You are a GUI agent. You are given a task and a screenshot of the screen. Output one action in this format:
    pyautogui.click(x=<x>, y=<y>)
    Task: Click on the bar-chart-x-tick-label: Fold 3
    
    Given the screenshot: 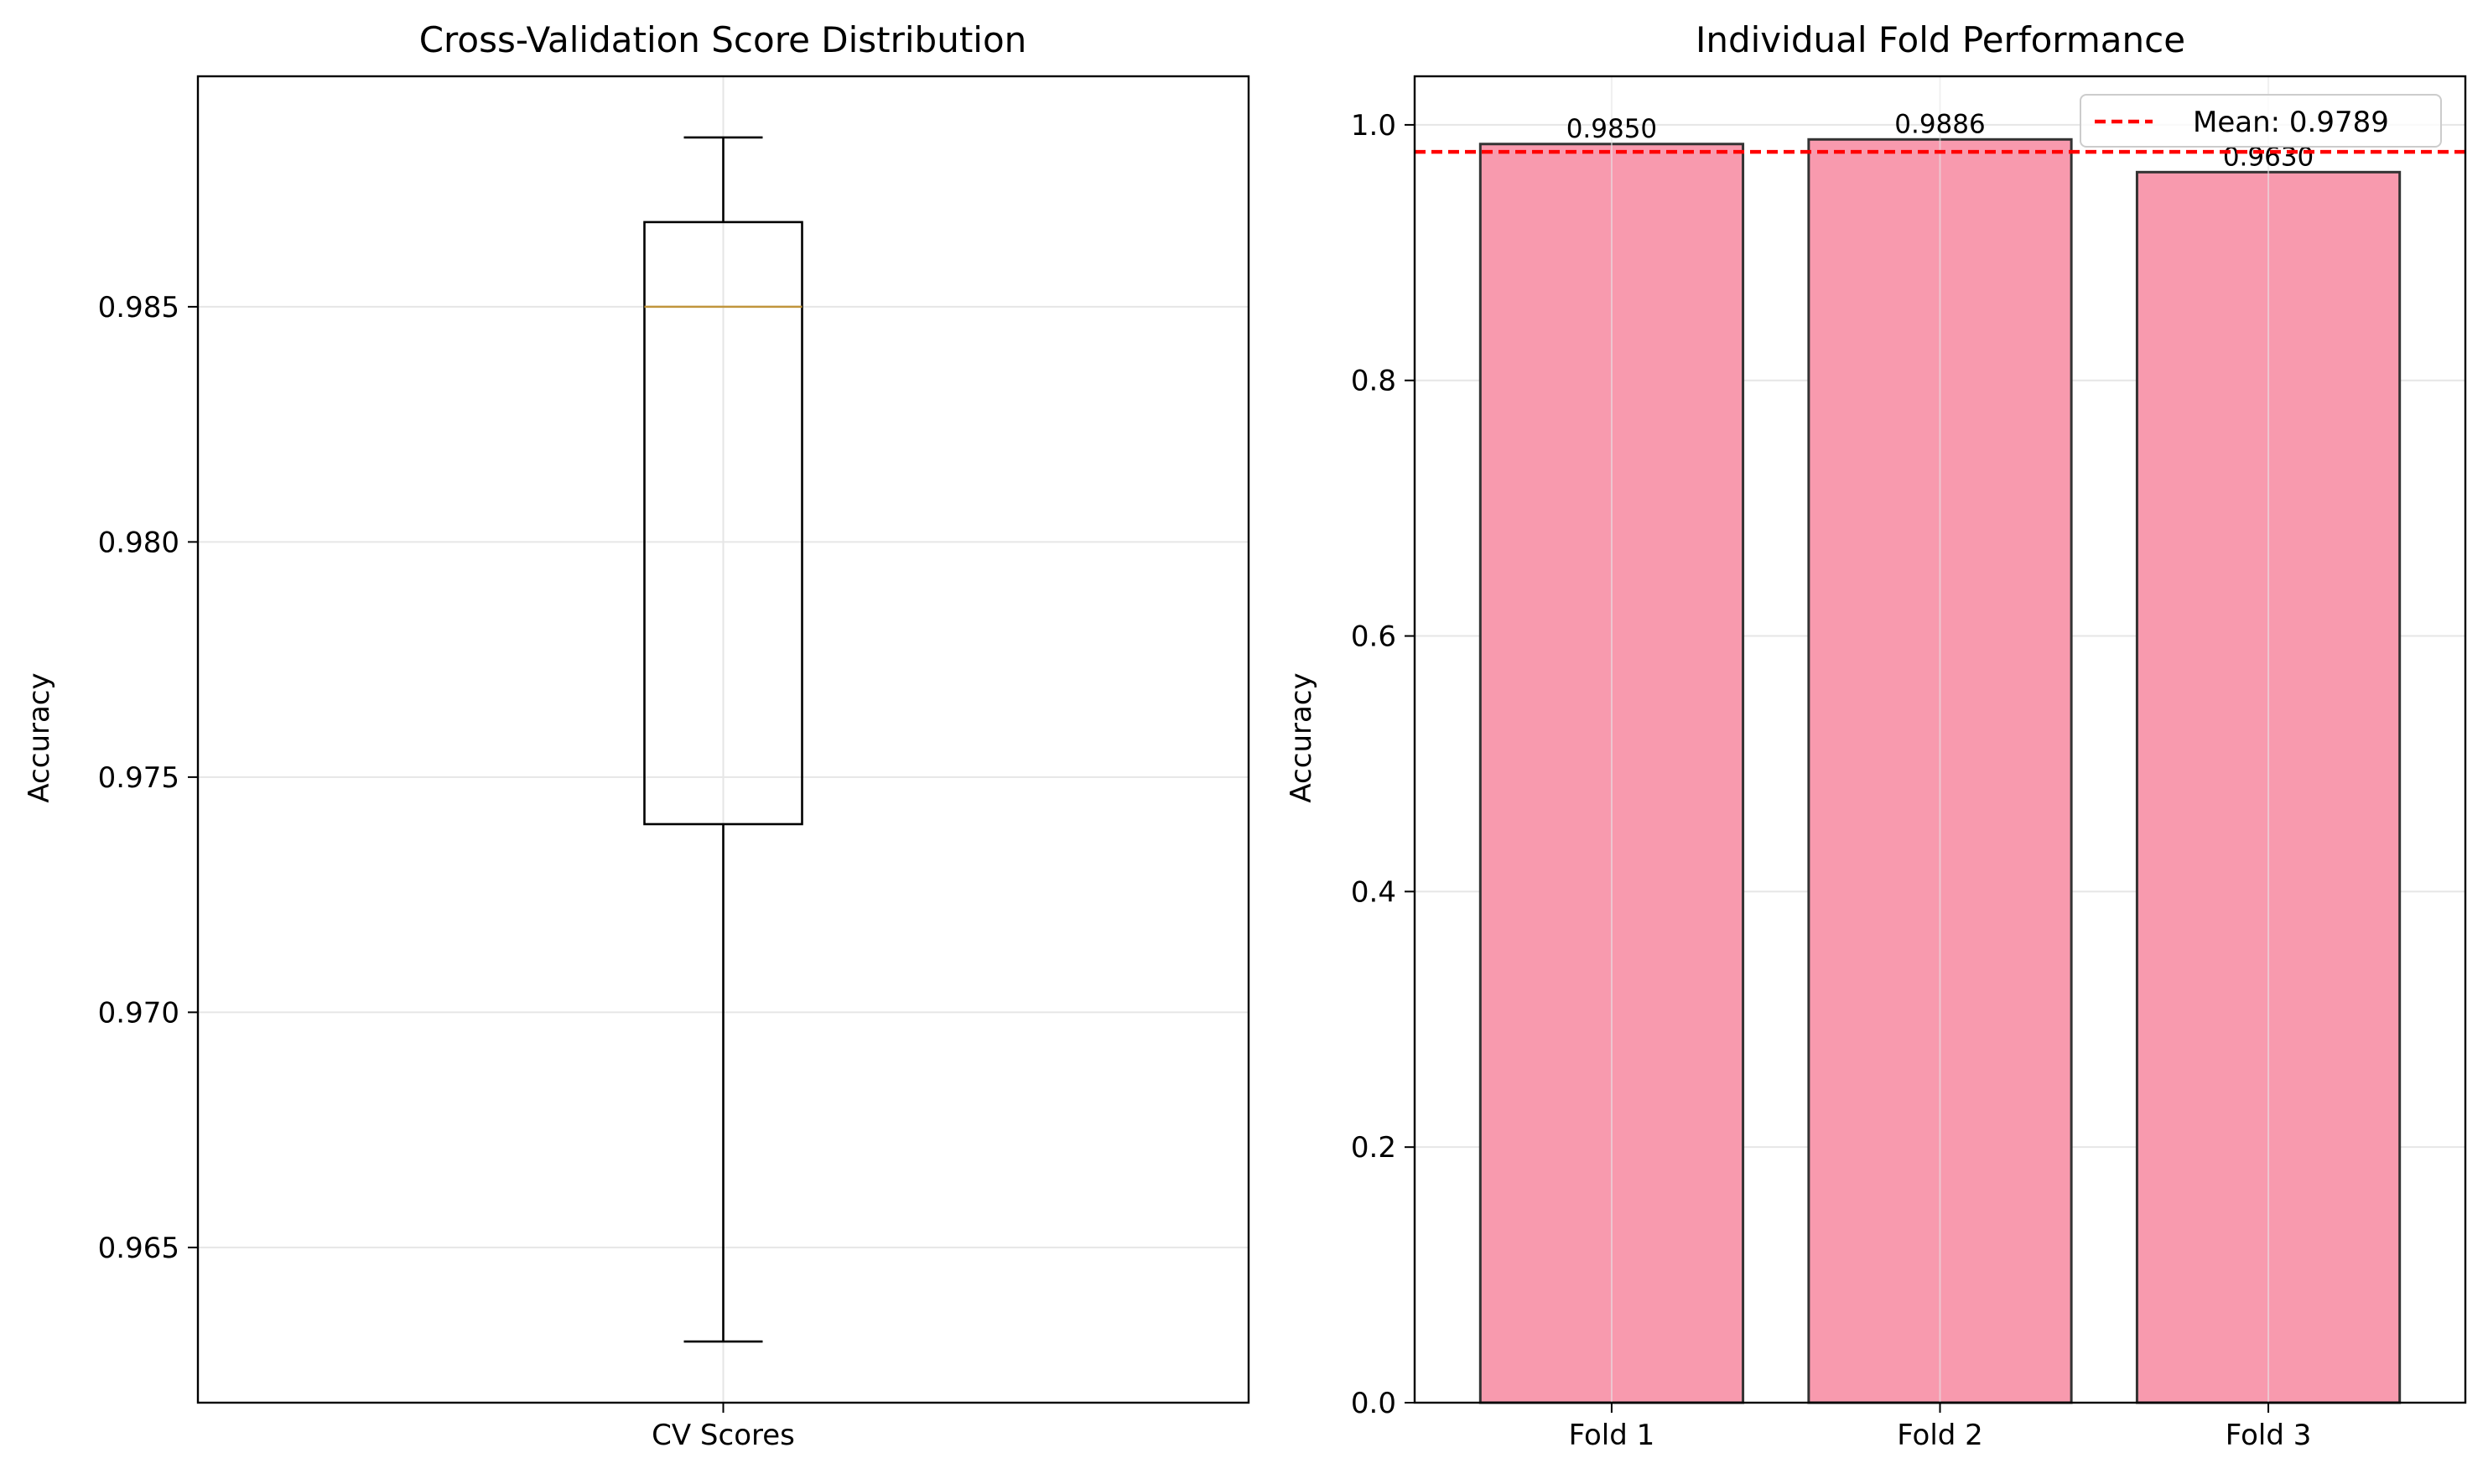 What is the action you would take?
    pyautogui.click(x=2269, y=1435)
    